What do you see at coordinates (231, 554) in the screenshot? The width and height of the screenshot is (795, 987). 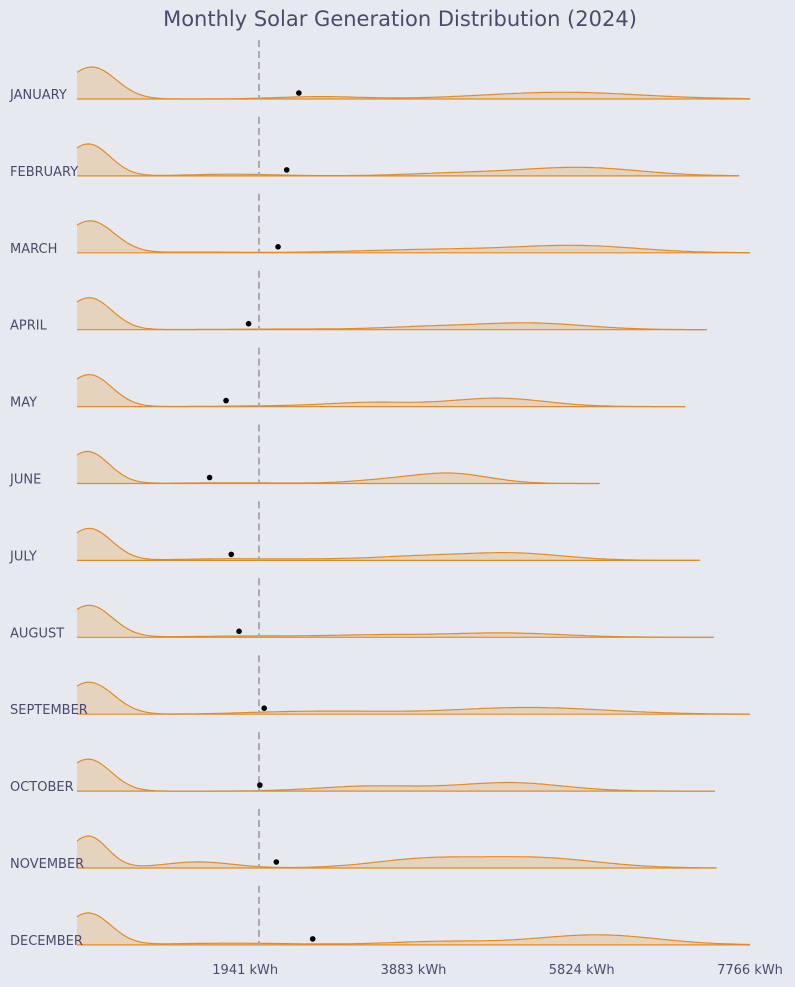 I see `mean-marker-july` at bounding box center [231, 554].